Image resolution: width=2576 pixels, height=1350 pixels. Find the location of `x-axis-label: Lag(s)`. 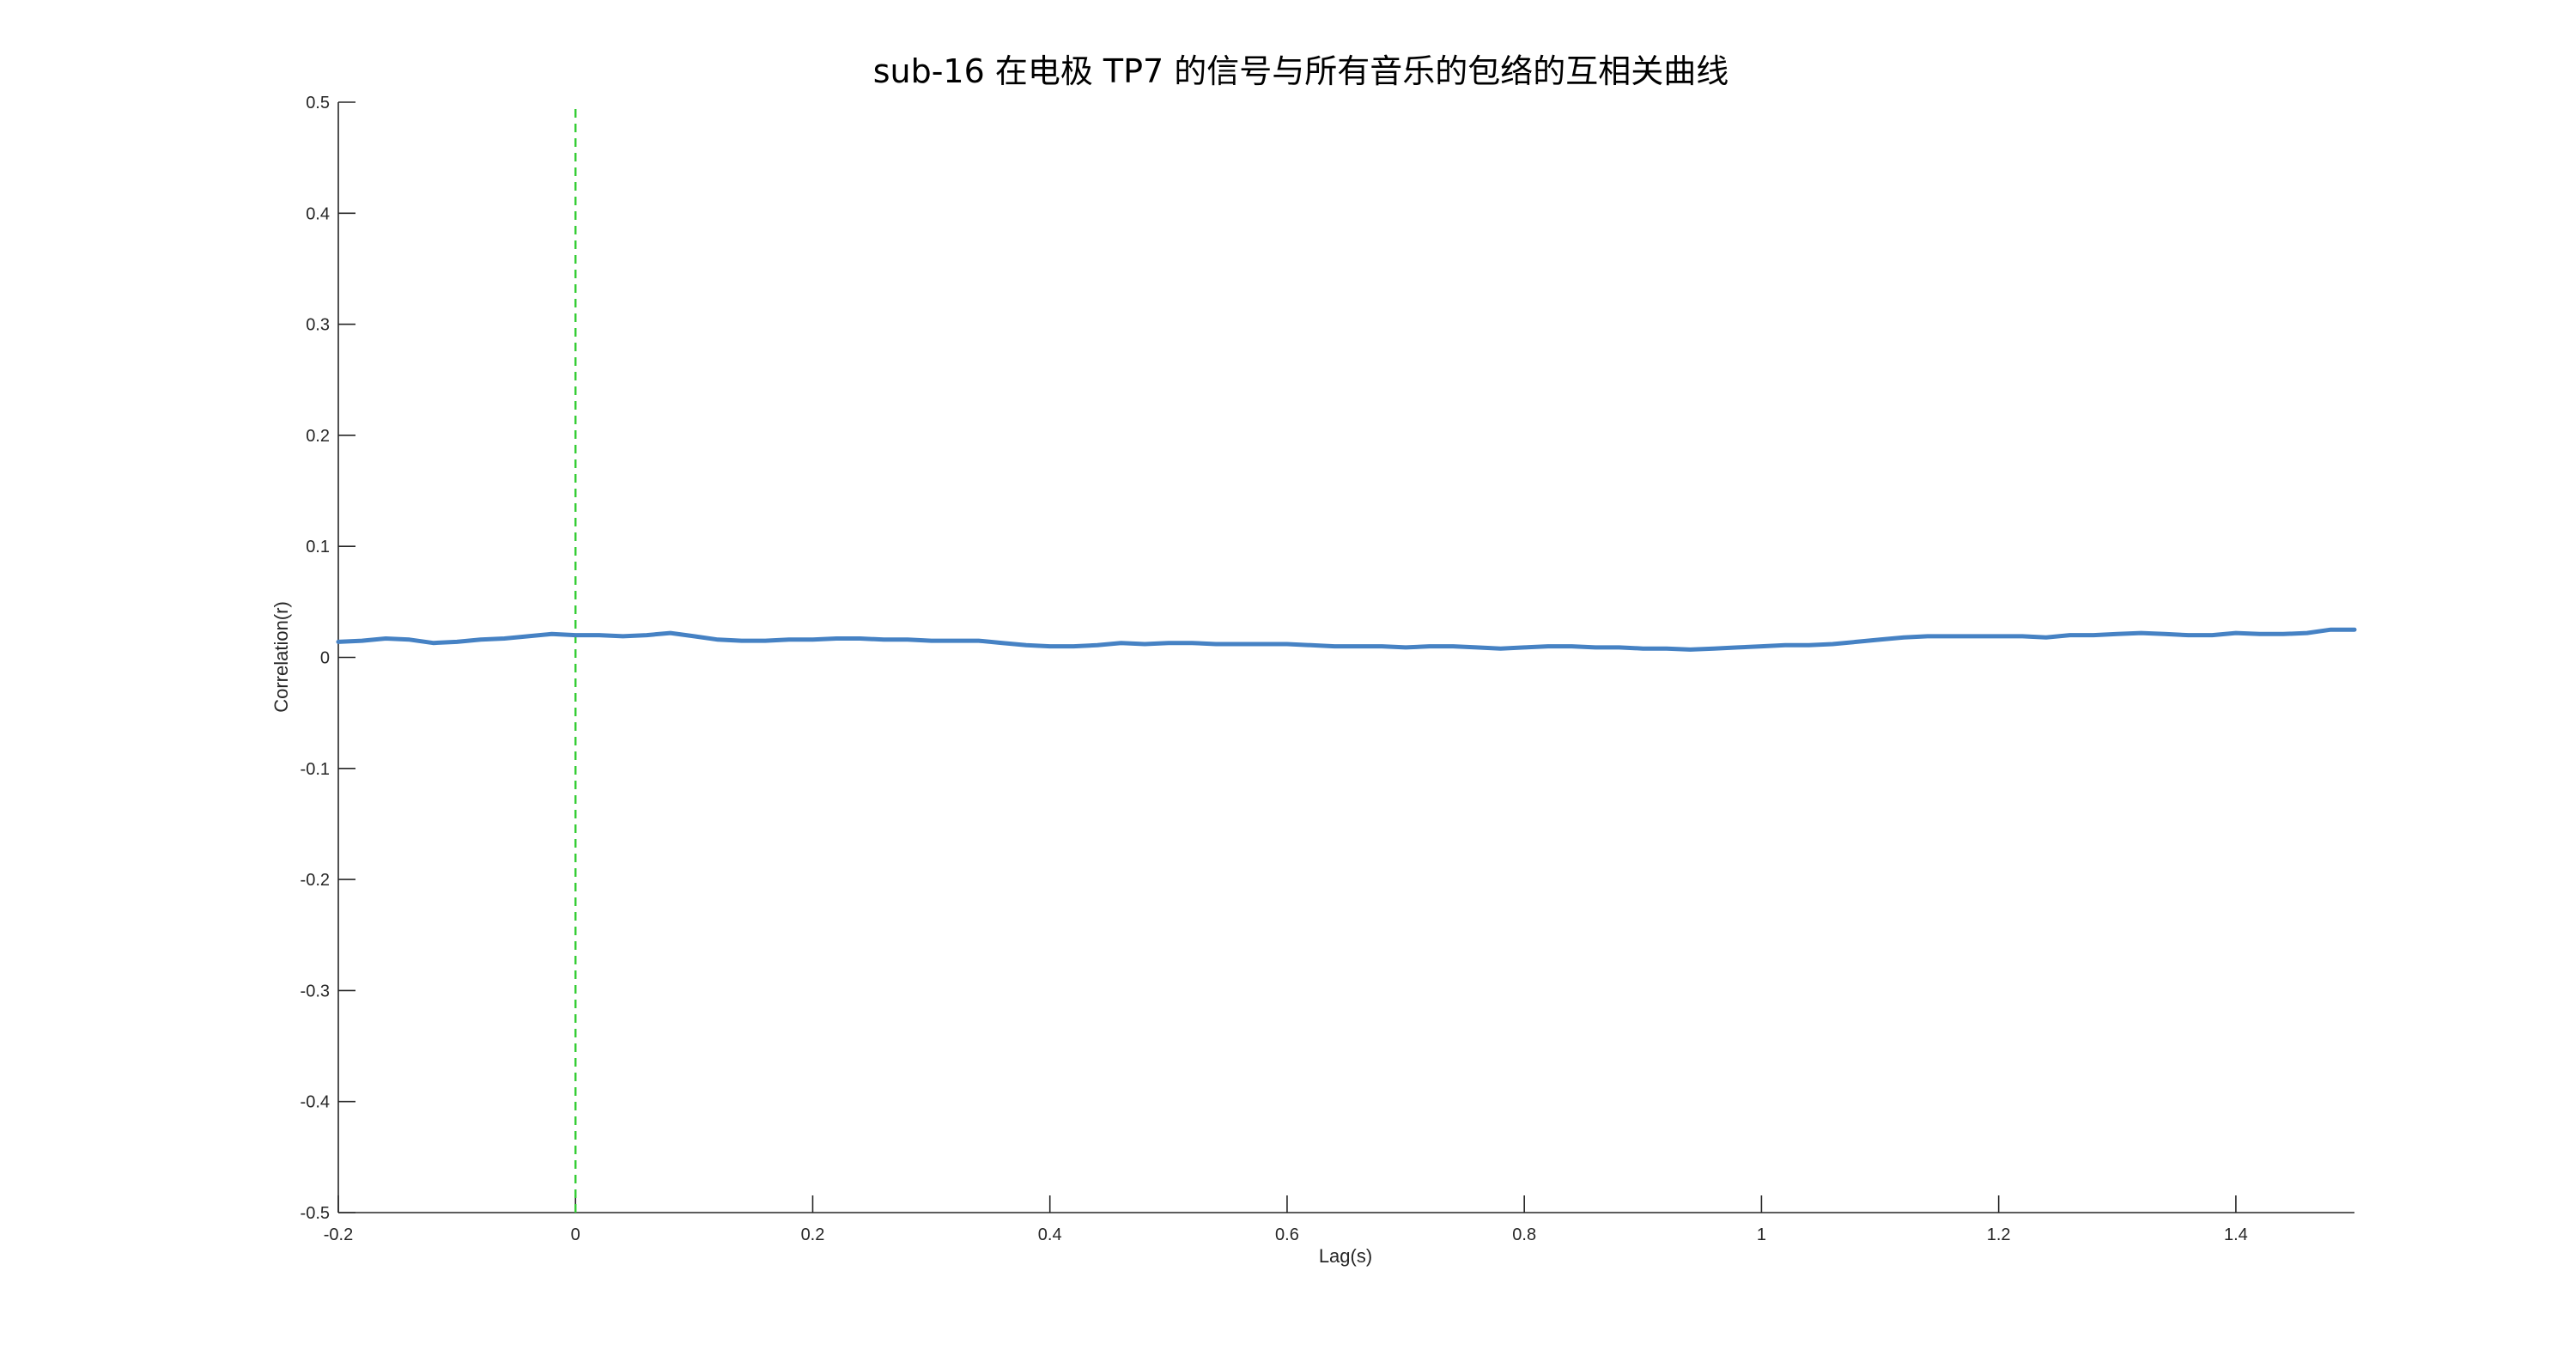

x-axis-label: Lag(s) is located at coordinates (1345, 1256).